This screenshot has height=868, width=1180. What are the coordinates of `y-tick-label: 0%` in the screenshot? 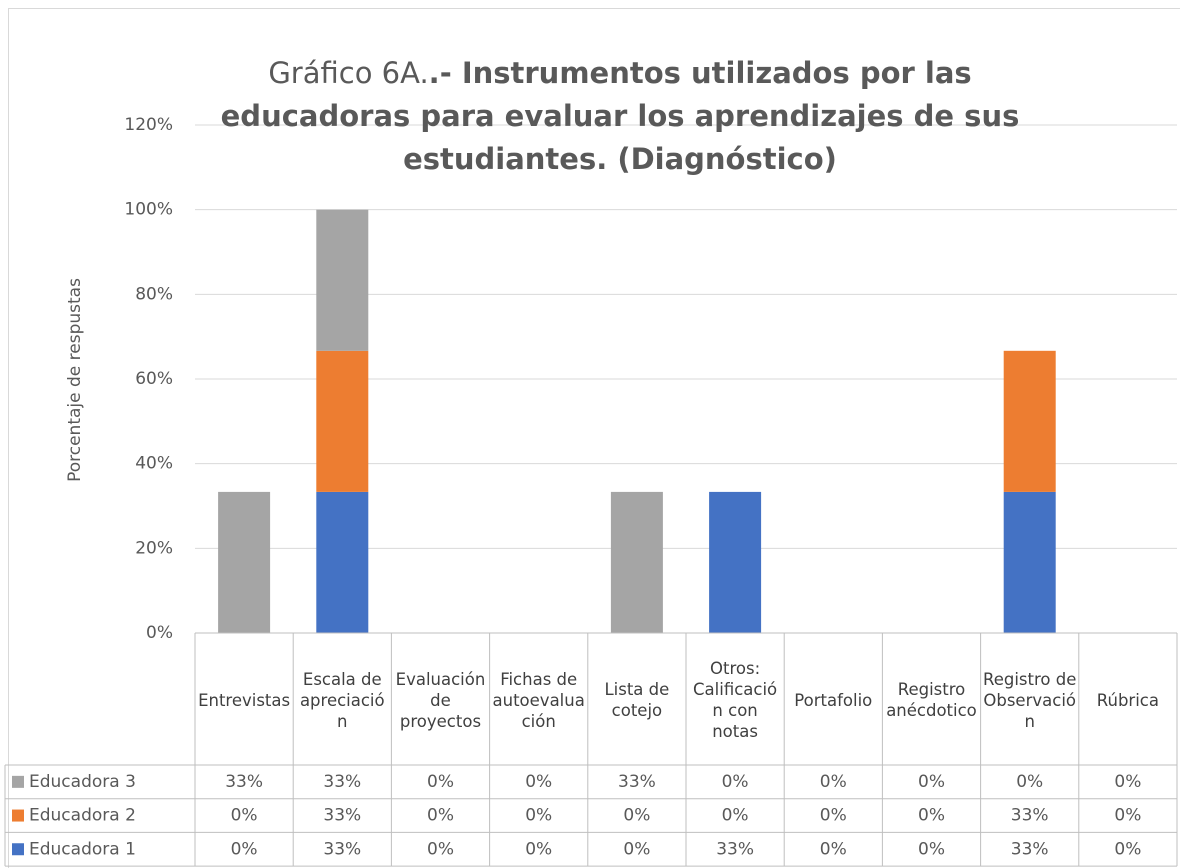 It's located at (159, 633).